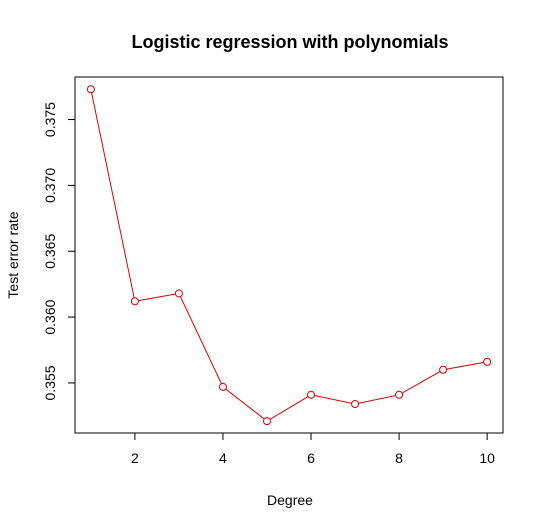  Describe the element at coordinates (290, 500) in the screenshot. I see `x-axis-label: Degree` at that location.